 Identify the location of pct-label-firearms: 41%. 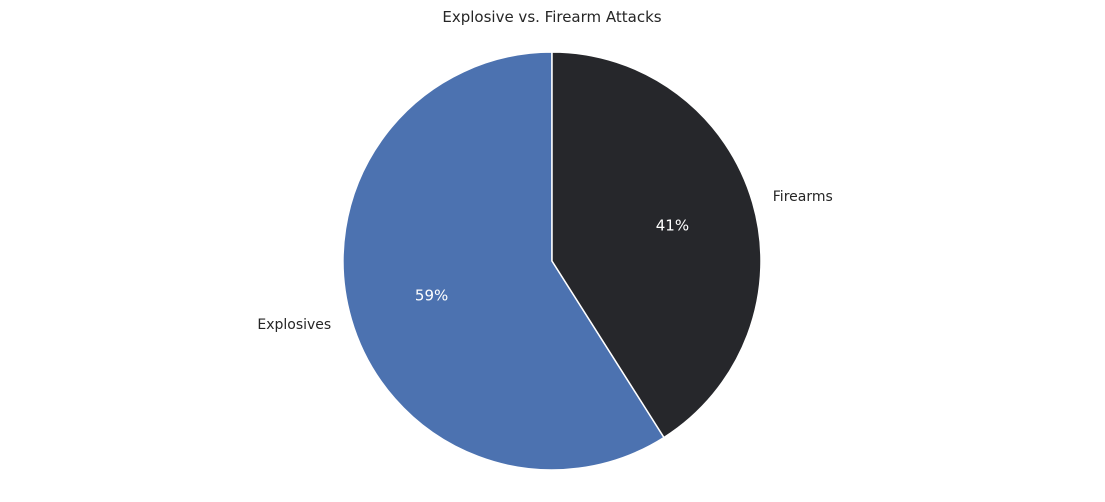
(672, 226).